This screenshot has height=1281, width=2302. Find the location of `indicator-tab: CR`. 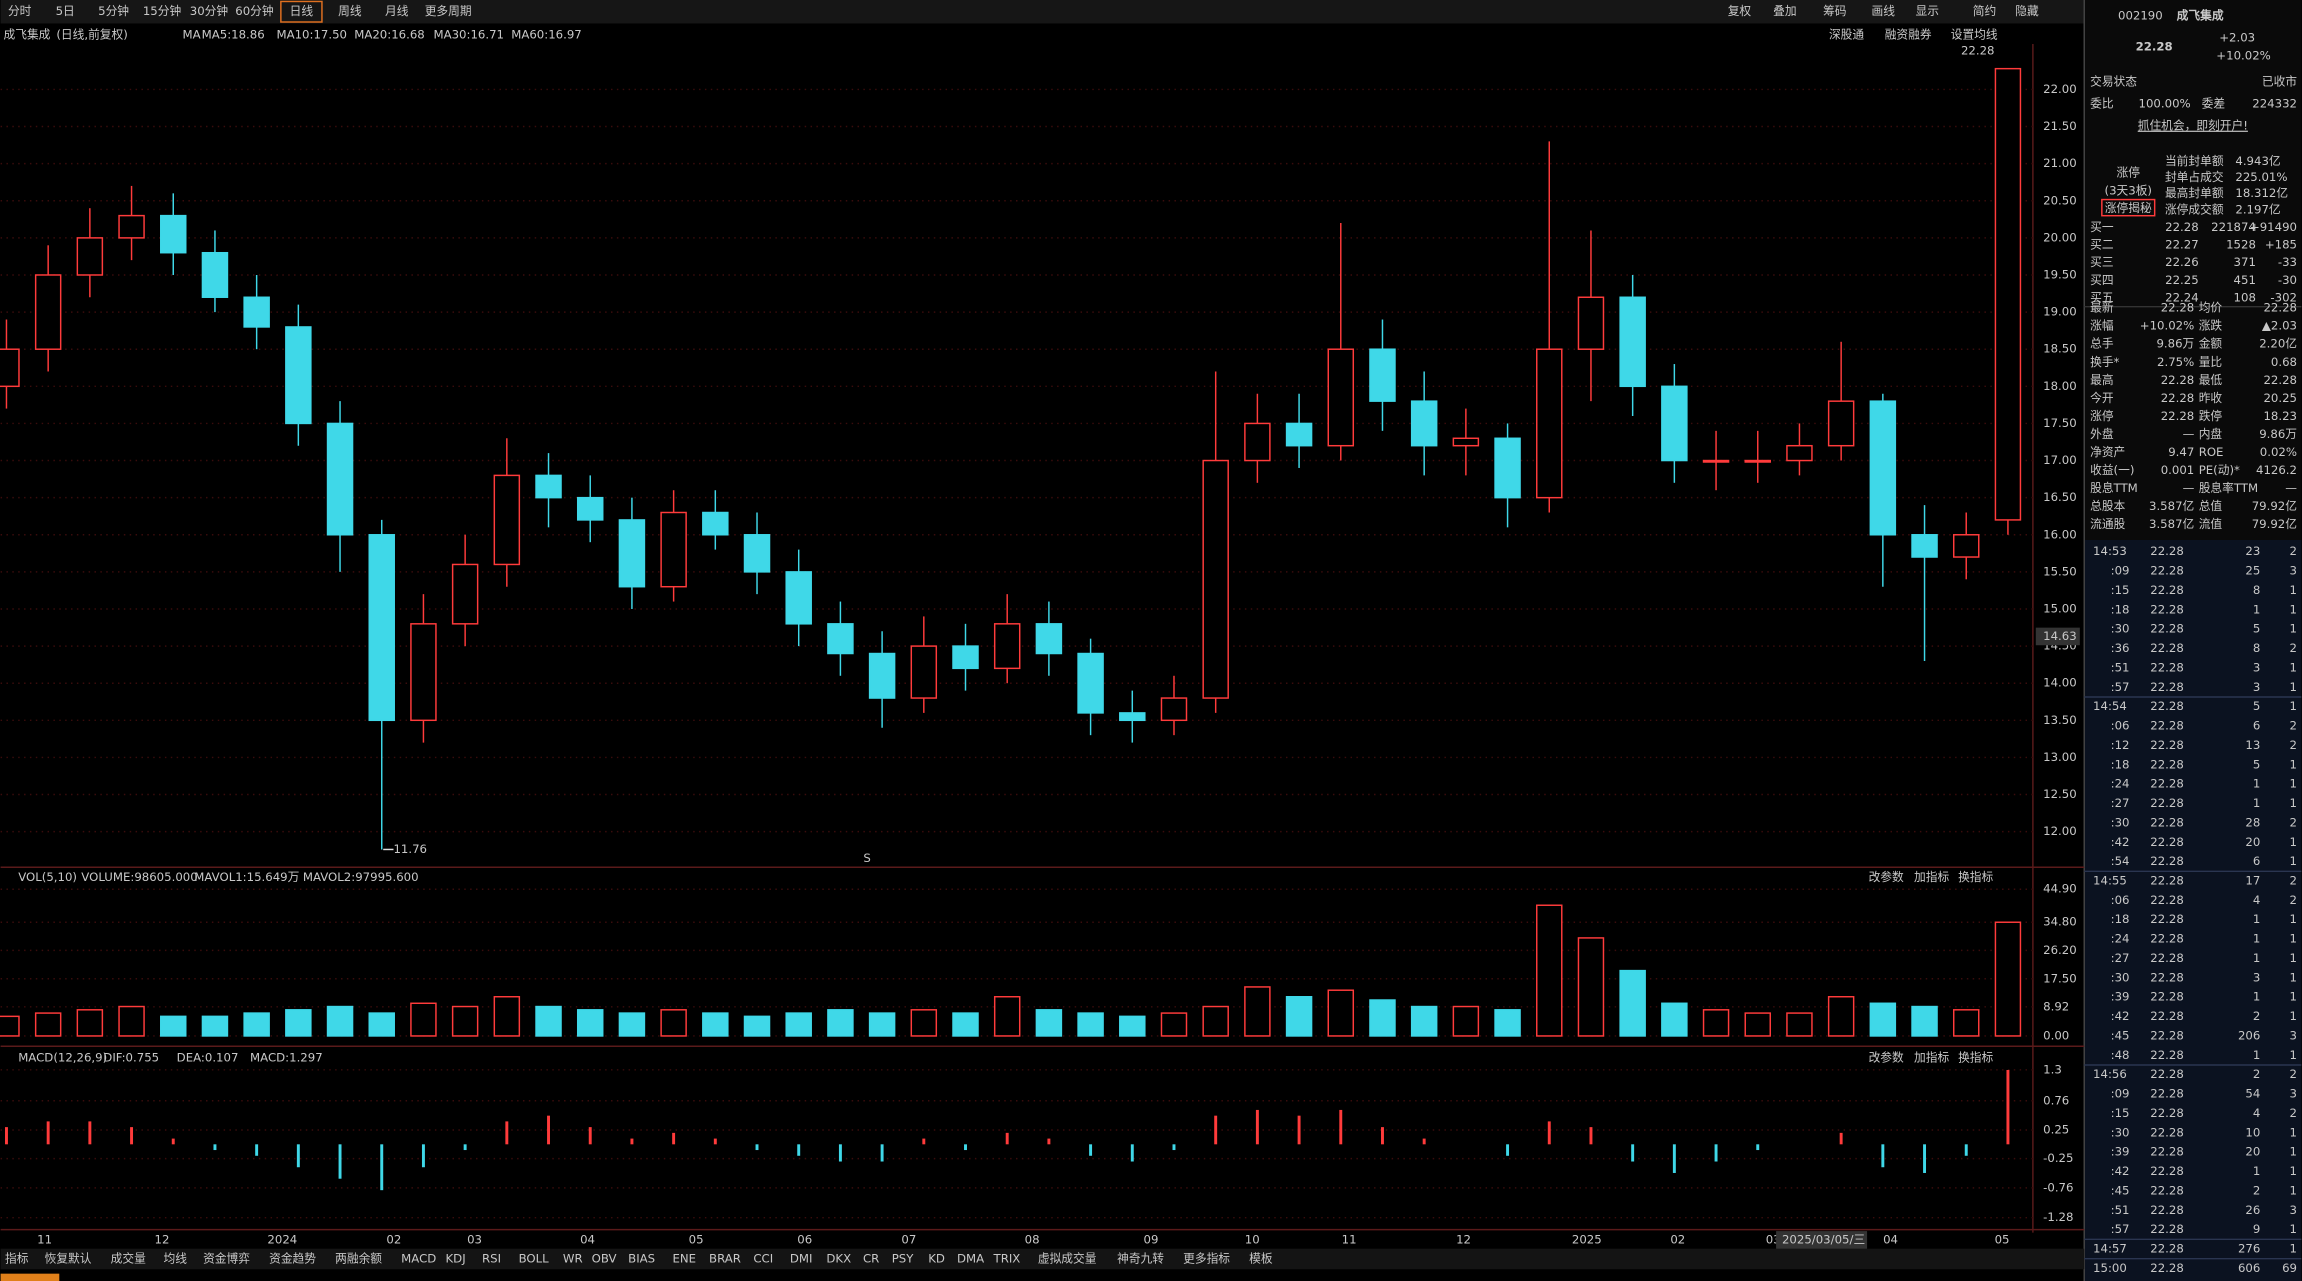

indicator-tab: CR is located at coordinates (871, 1258).